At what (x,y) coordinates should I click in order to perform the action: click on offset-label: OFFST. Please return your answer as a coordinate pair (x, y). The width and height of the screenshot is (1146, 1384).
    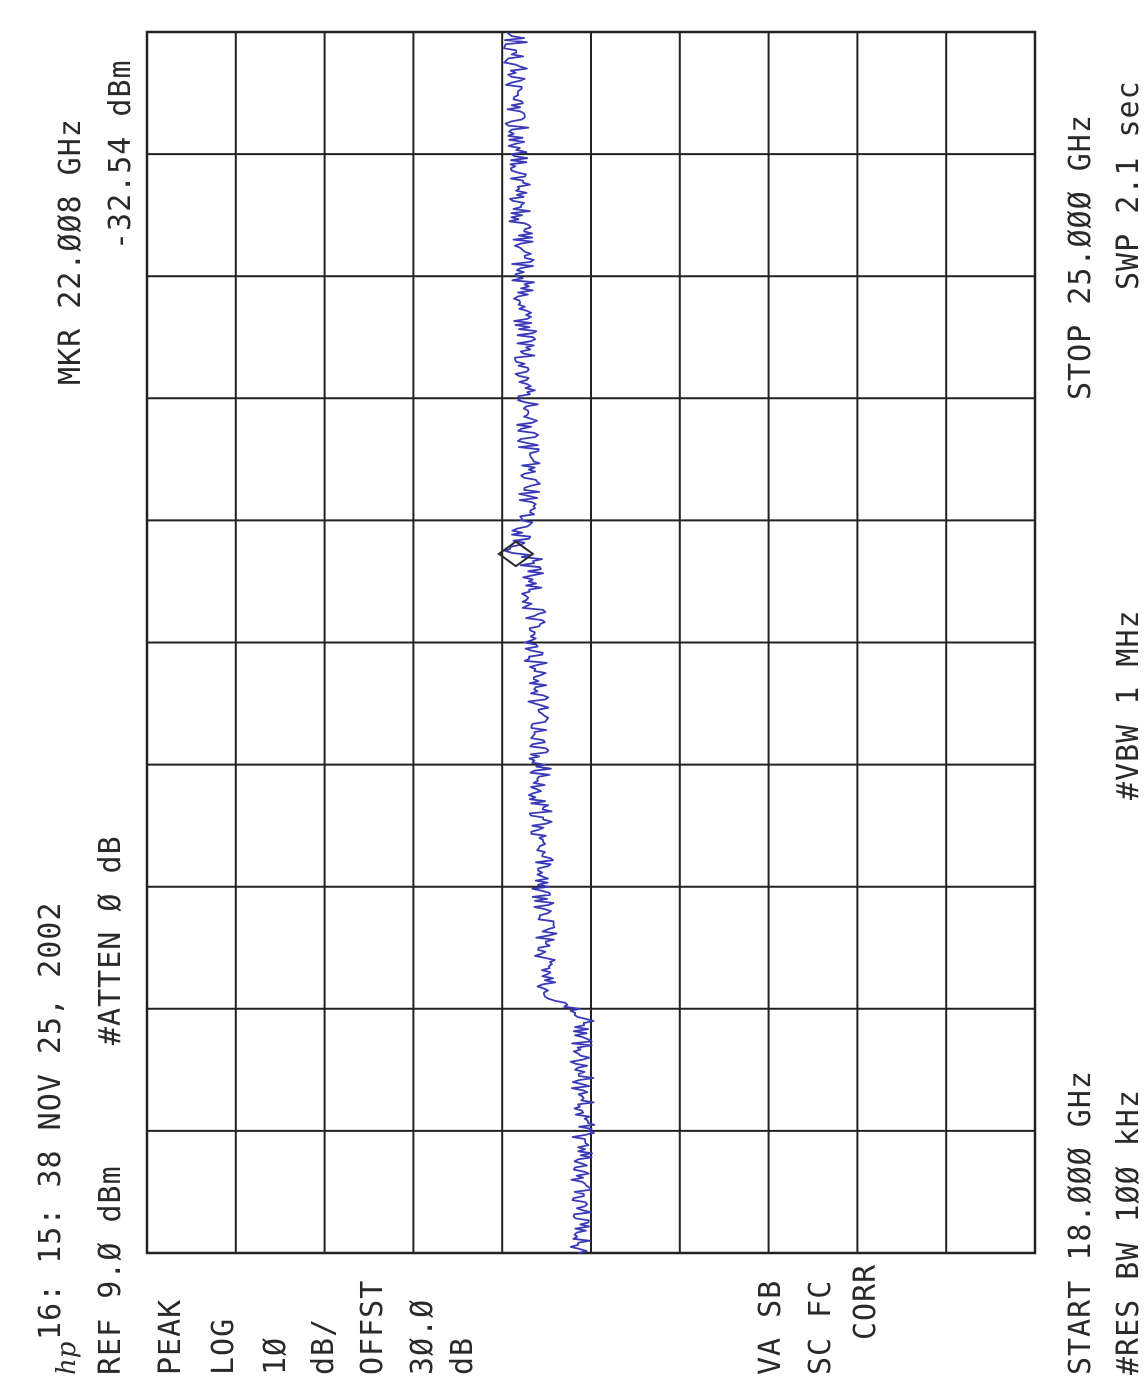
    Looking at the image, I should click on (372, 1327).